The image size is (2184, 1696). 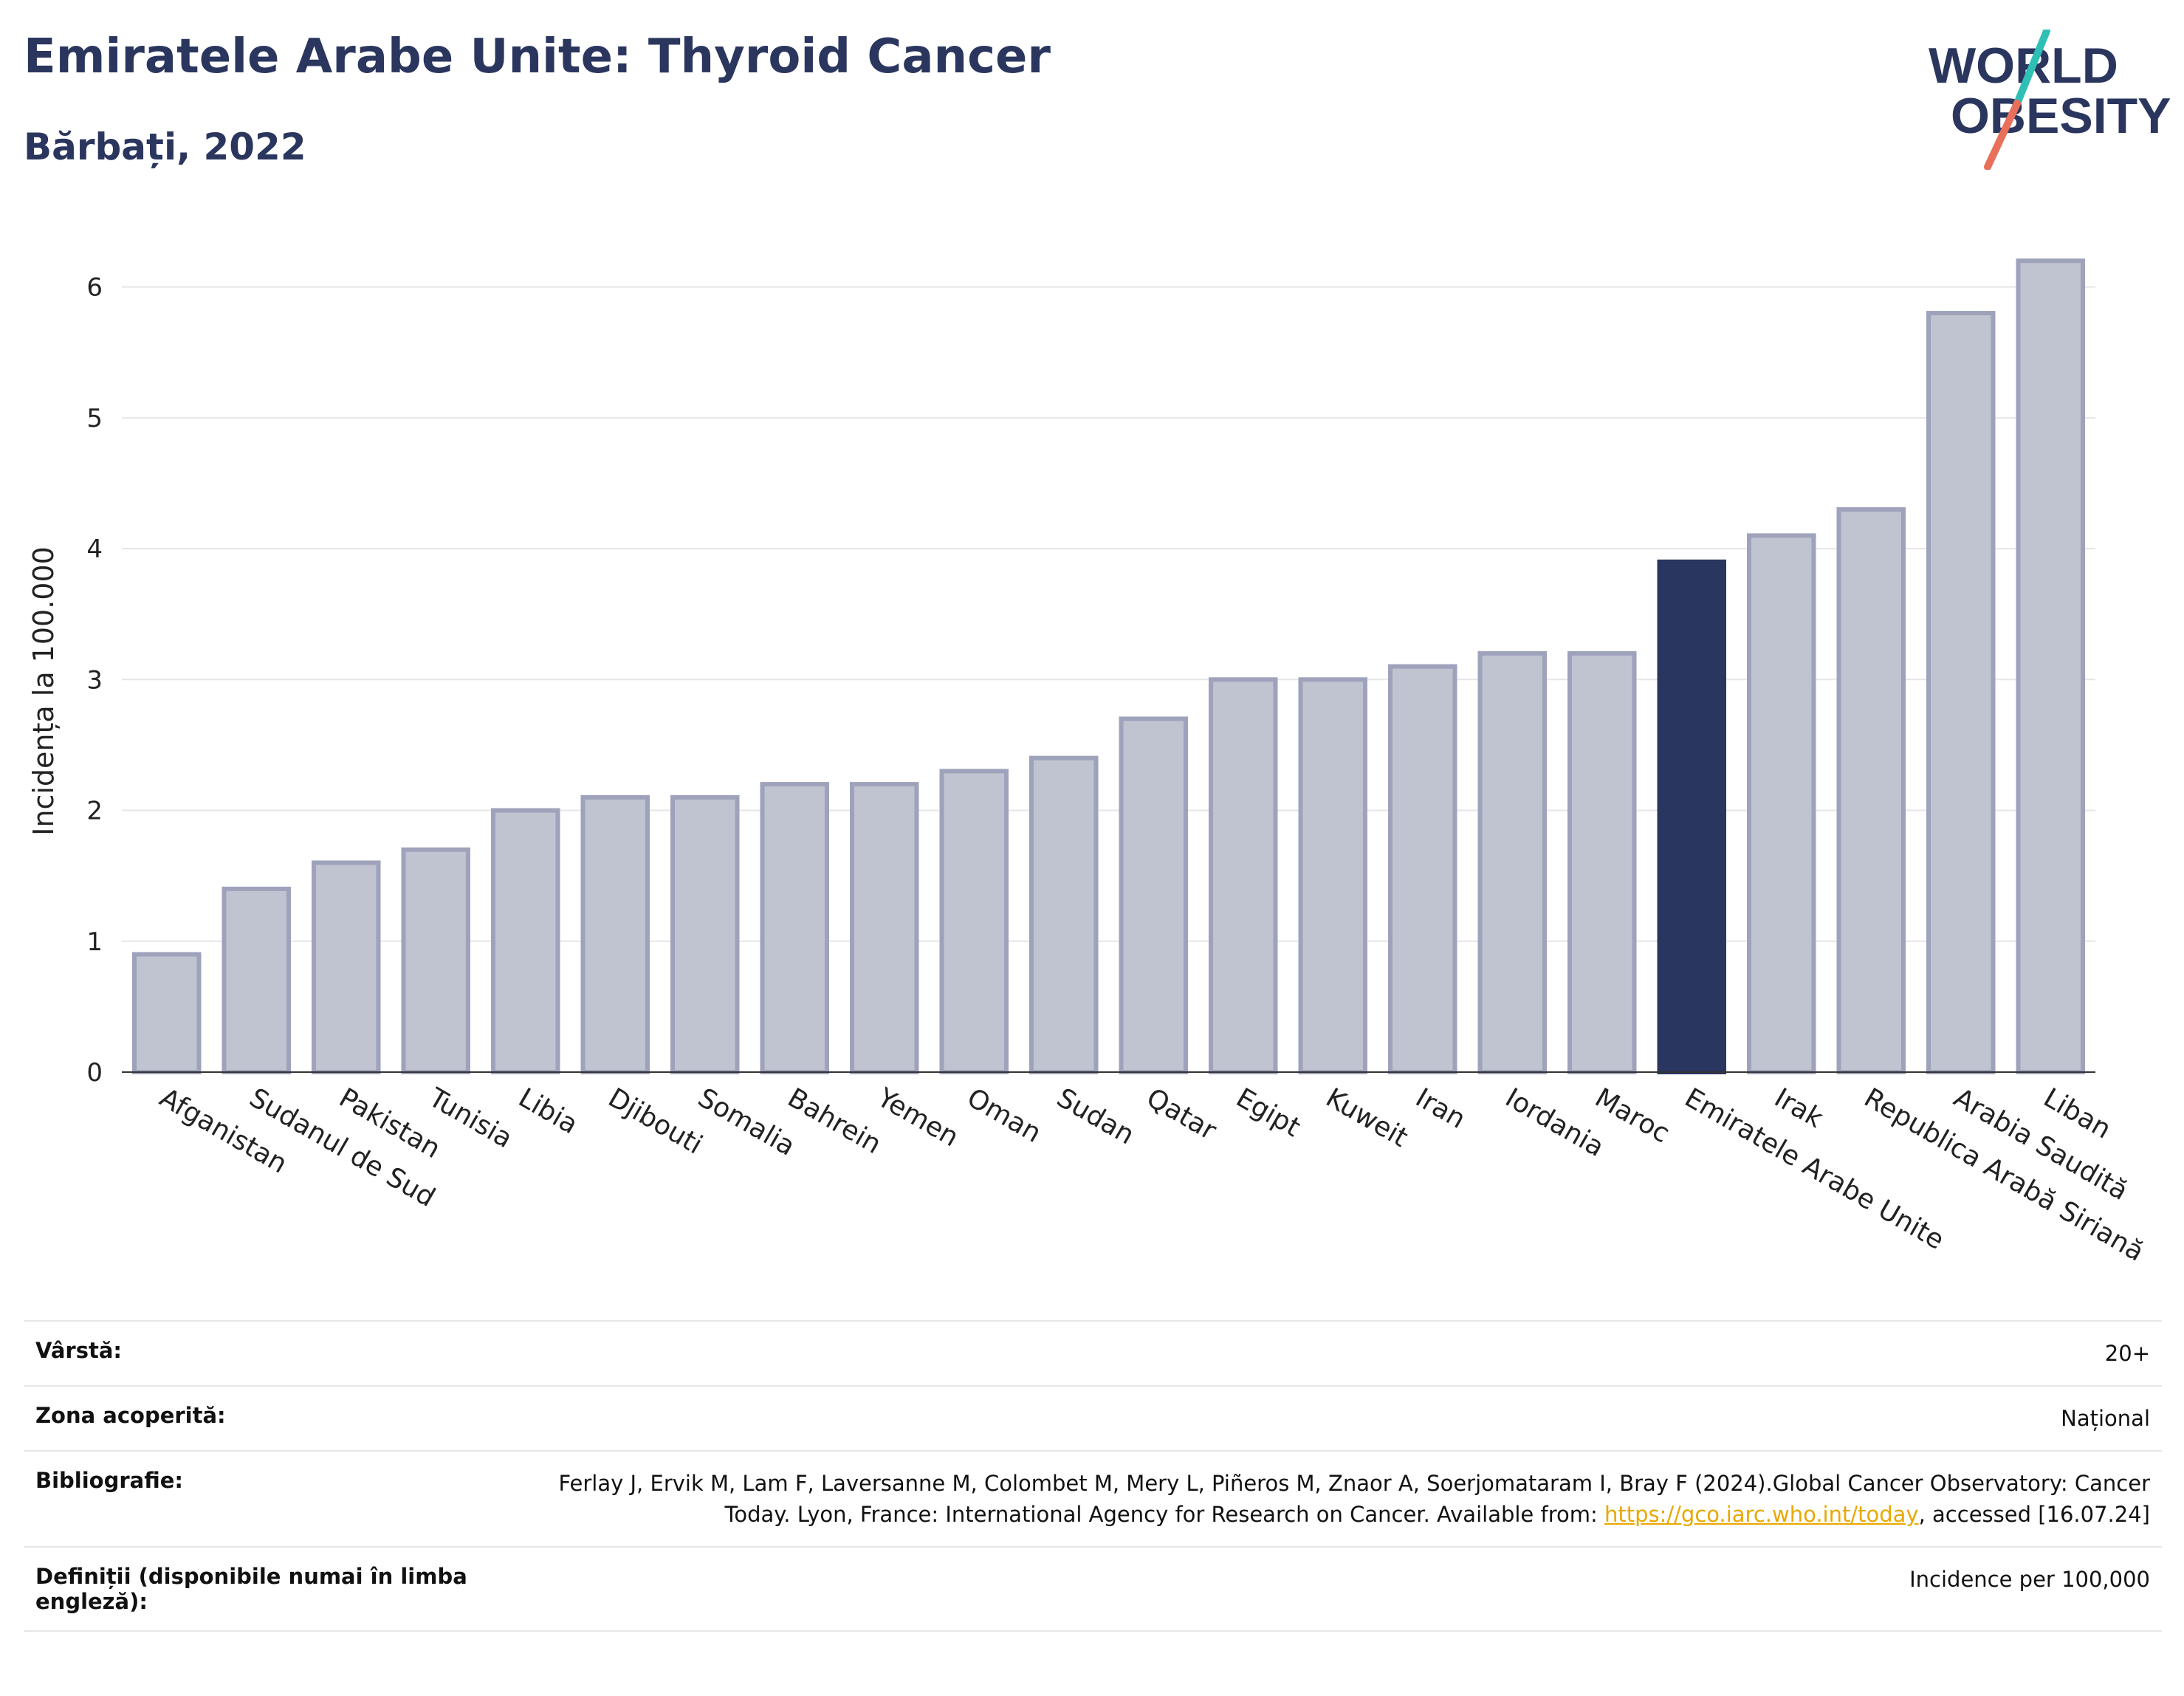 What do you see at coordinates (1798, 1108) in the screenshot?
I see `x-tick-label: Irak` at bounding box center [1798, 1108].